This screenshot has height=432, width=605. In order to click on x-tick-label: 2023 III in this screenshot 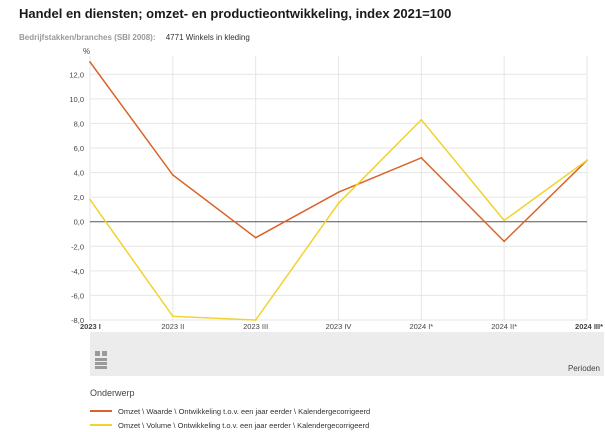, I will do `click(255, 326)`.